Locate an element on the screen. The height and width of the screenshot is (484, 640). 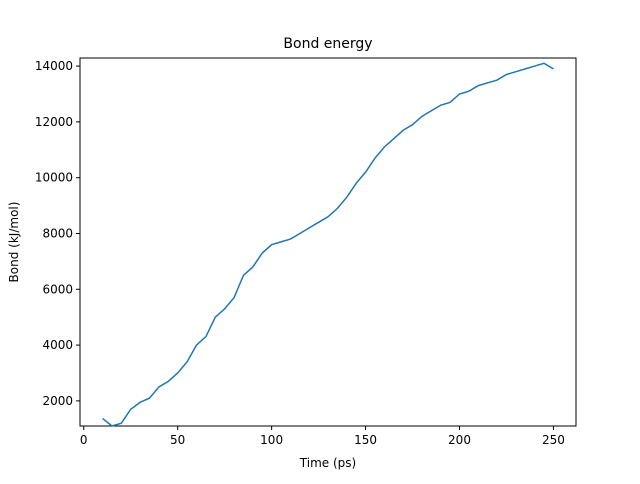
chart-title: Bond energy is located at coordinates (327, 44).